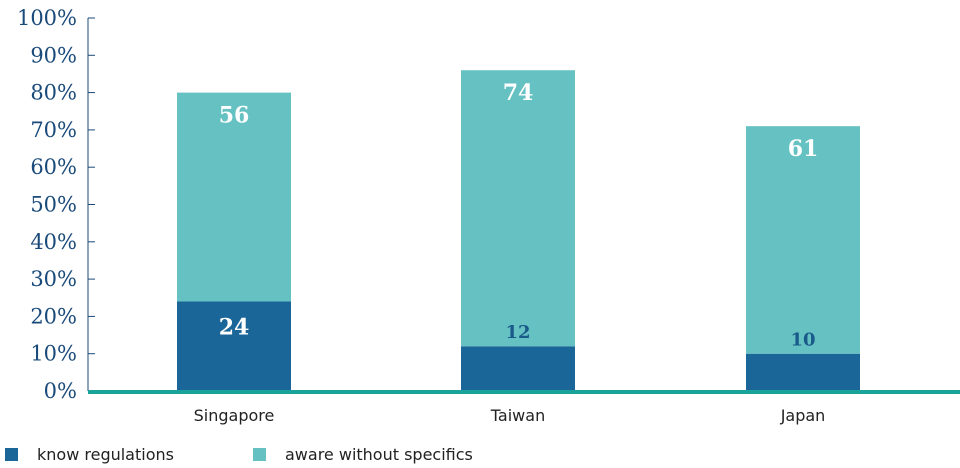  Describe the element at coordinates (53, 316) in the screenshot. I see `y-tick-label: 20%` at that location.